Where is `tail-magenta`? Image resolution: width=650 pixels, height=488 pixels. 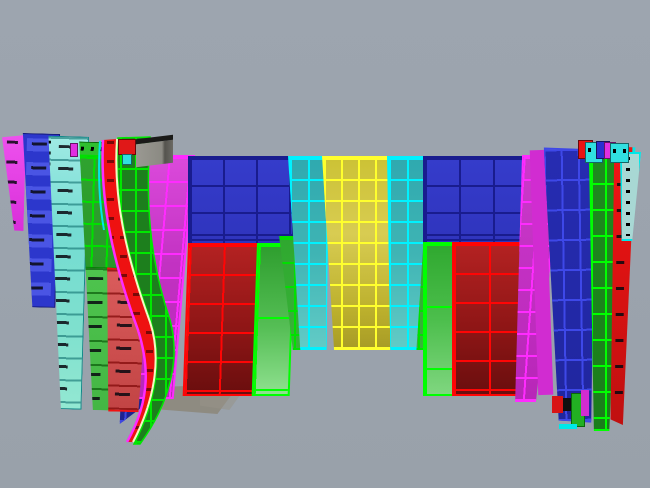
tail-magenta is located at coordinates (585, 403).